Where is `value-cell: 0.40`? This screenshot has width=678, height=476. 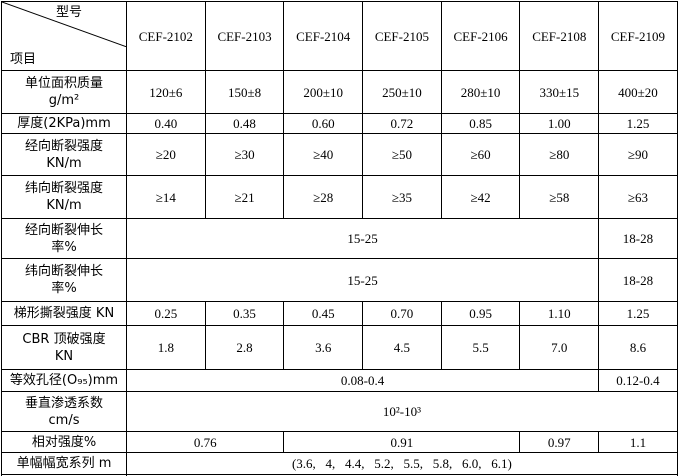
value-cell: 0.40 is located at coordinates (166, 123).